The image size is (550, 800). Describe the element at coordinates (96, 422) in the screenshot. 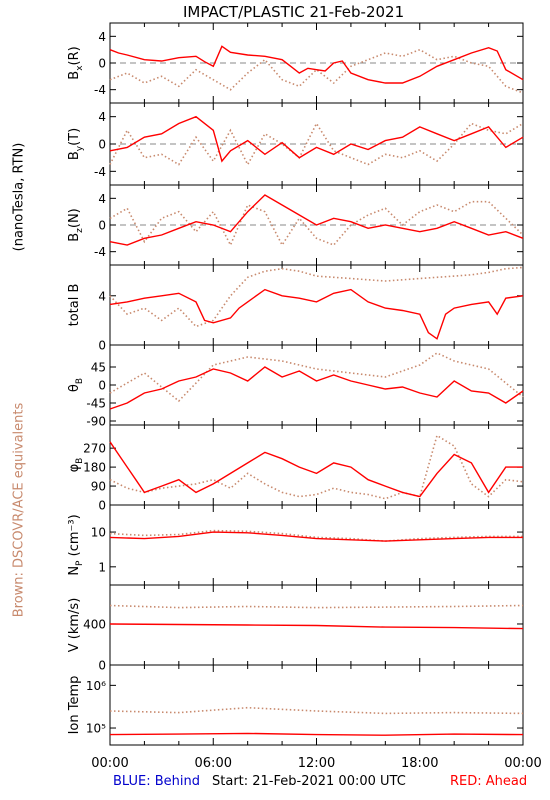

I see `y-tick-label: -90` at that location.